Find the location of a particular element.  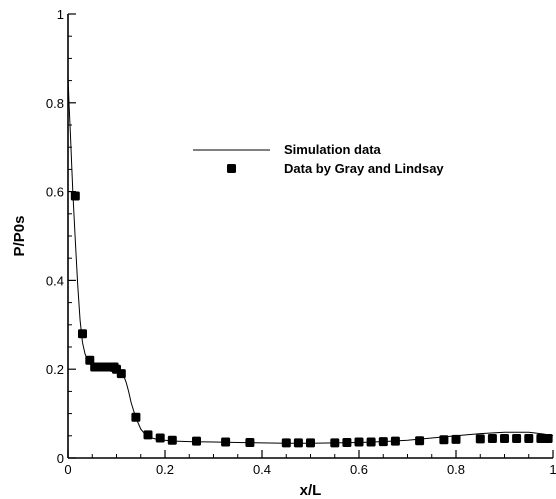

x-tick-label: 0.2 is located at coordinates (165, 469).